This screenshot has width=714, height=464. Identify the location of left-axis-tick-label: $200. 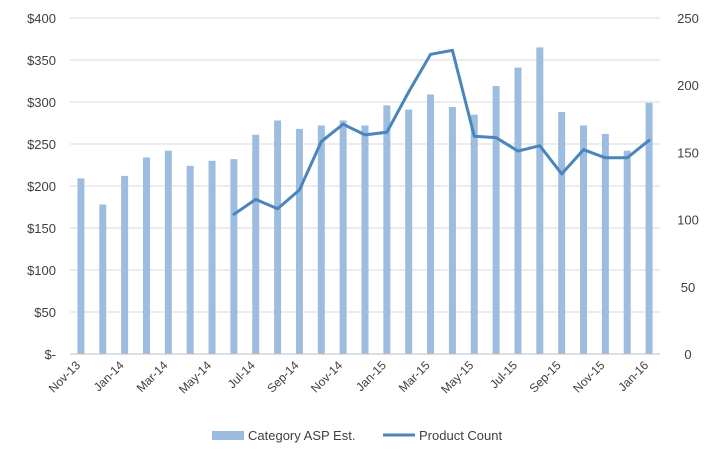
(41, 186).